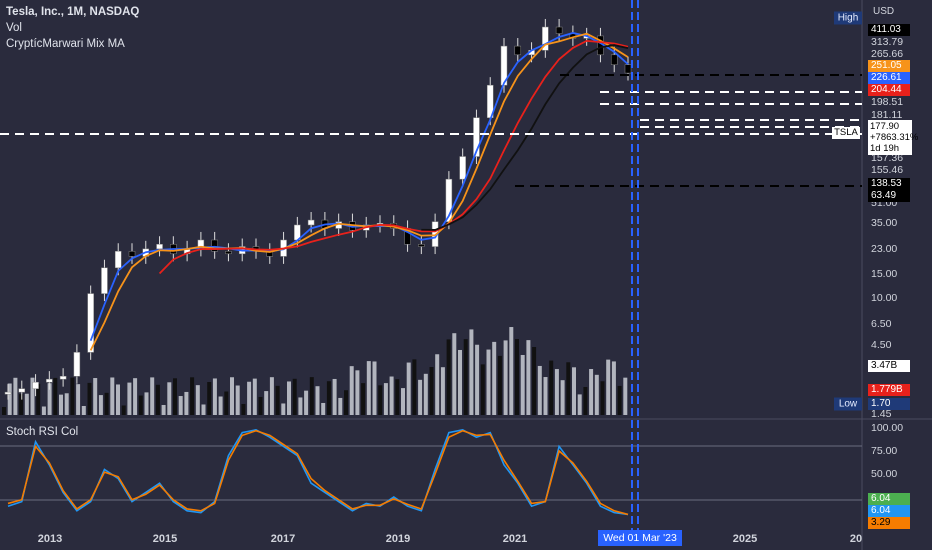 This screenshot has height=550, width=932. What do you see at coordinates (884, 223) in the screenshot?
I see `price-tick-label: 35.00` at bounding box center [884, 223].